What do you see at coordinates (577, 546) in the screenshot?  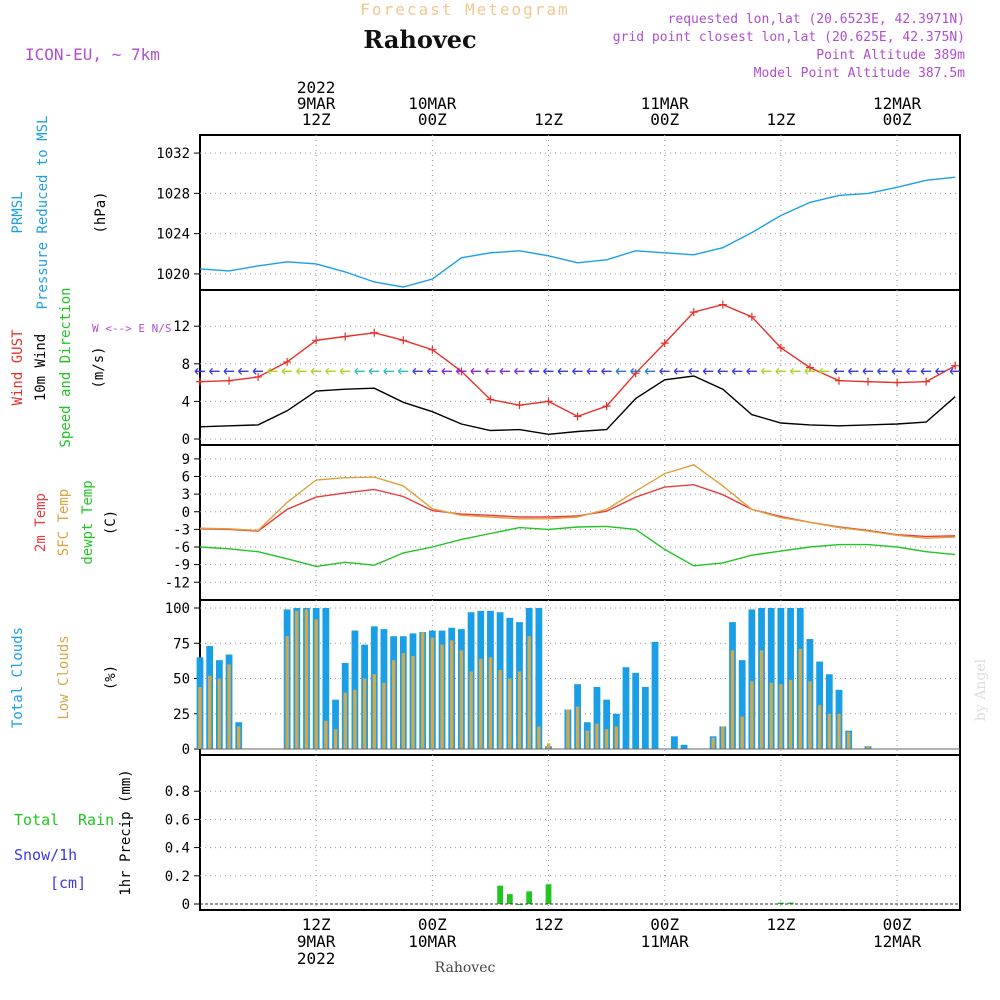 I see `series-dewpt-temp` at bounding box center [577, 546].